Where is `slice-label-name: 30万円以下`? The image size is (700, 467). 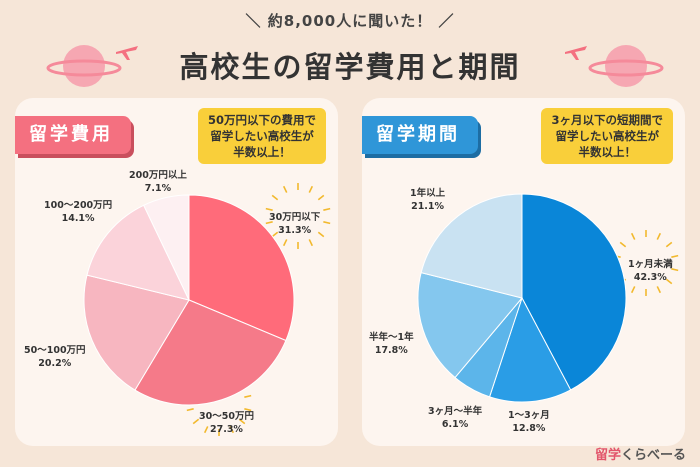
slice-label-name: 30万円以下 is located at coordinates (295, 217).